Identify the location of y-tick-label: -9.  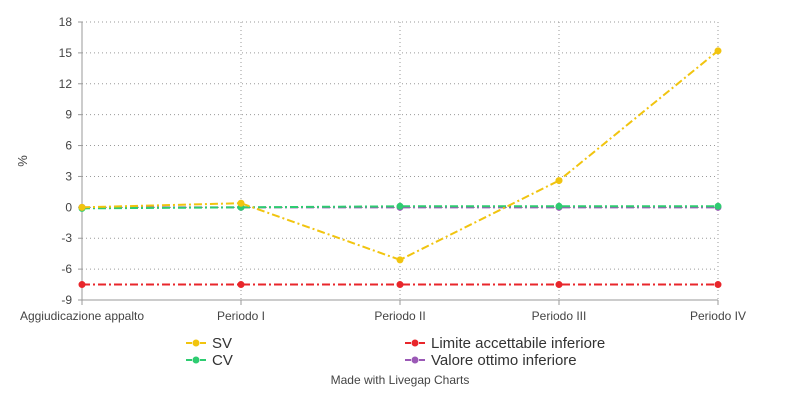
(66, 300).